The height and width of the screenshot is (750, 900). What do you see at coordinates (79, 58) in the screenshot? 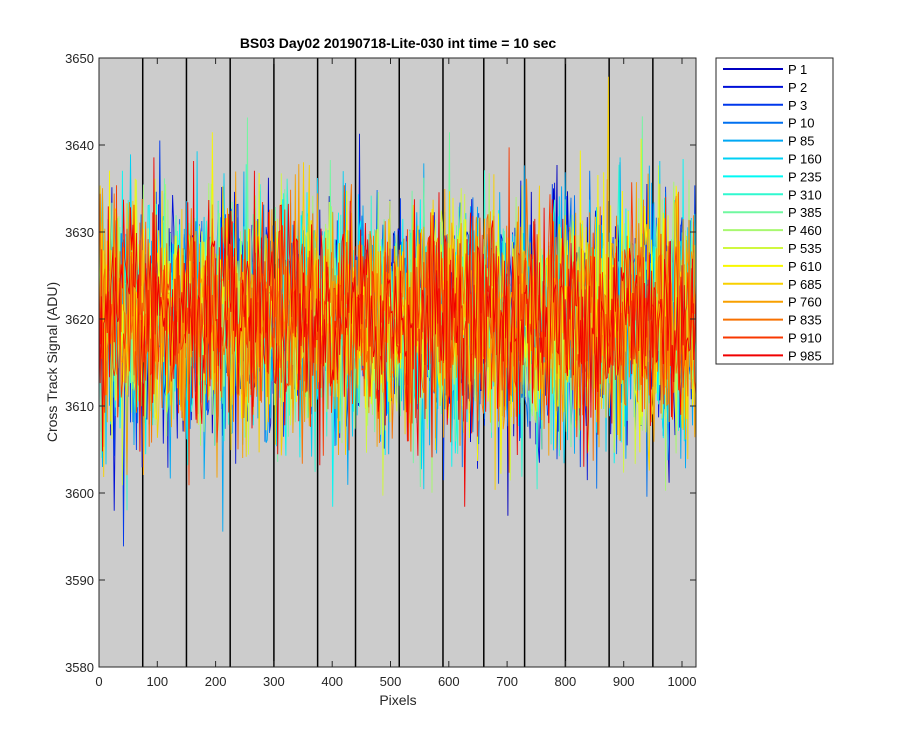
I see `y-tick-label: 3650` at bounding box center [79, 58].